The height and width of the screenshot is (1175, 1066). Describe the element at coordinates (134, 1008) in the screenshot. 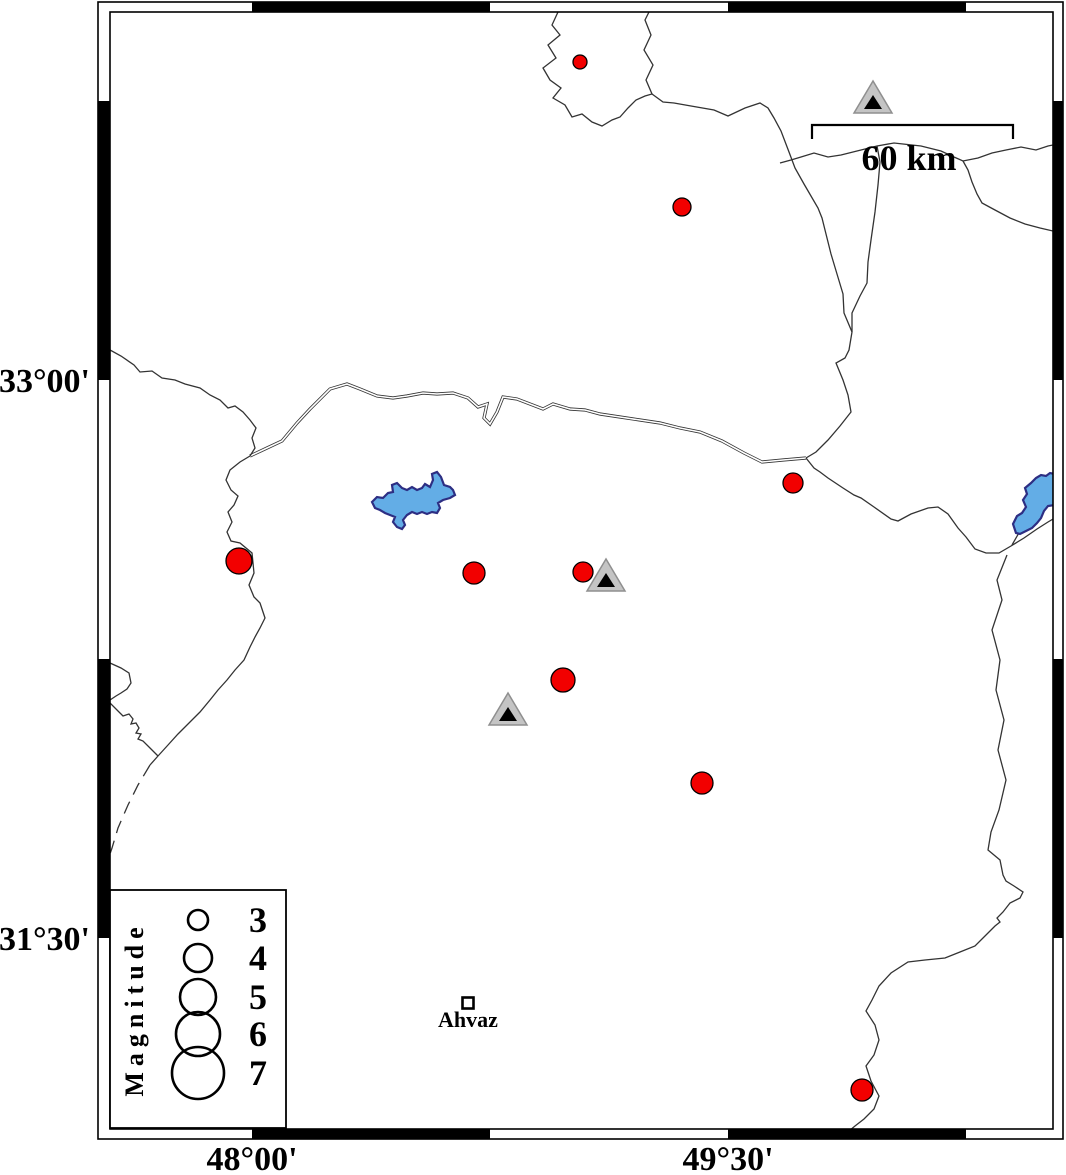

I see `legend-title: Magnitude` at that location.